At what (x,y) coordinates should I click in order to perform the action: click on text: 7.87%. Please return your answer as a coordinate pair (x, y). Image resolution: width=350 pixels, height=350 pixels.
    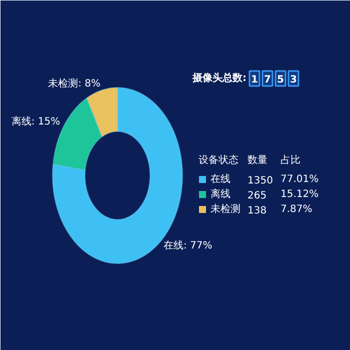
    Looking at the image, I should click on (296, 209).